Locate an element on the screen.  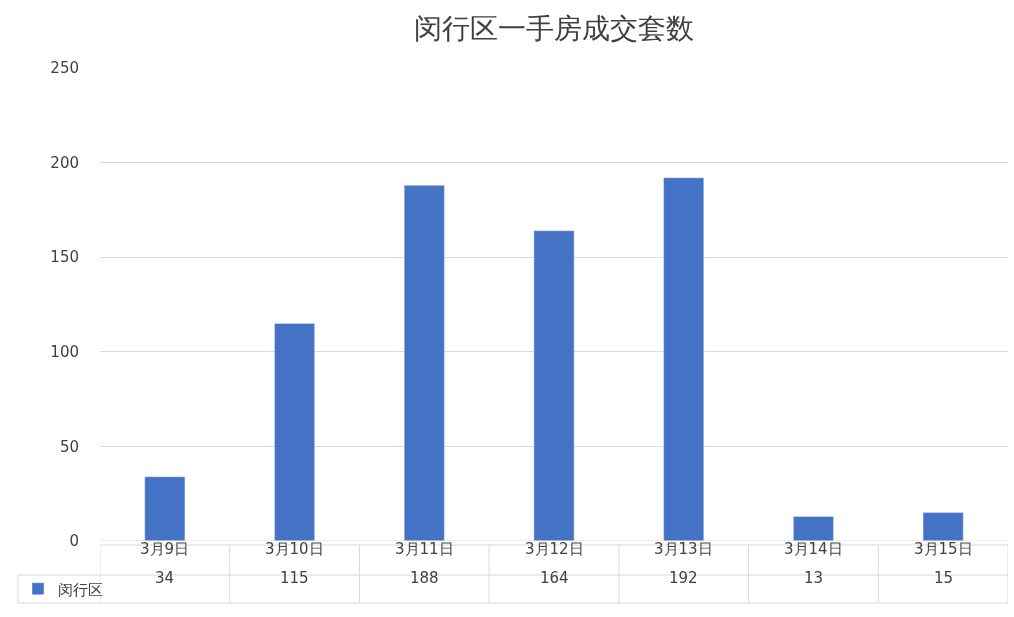
y-tick-label: 50 is located at coordinates (69, 446).